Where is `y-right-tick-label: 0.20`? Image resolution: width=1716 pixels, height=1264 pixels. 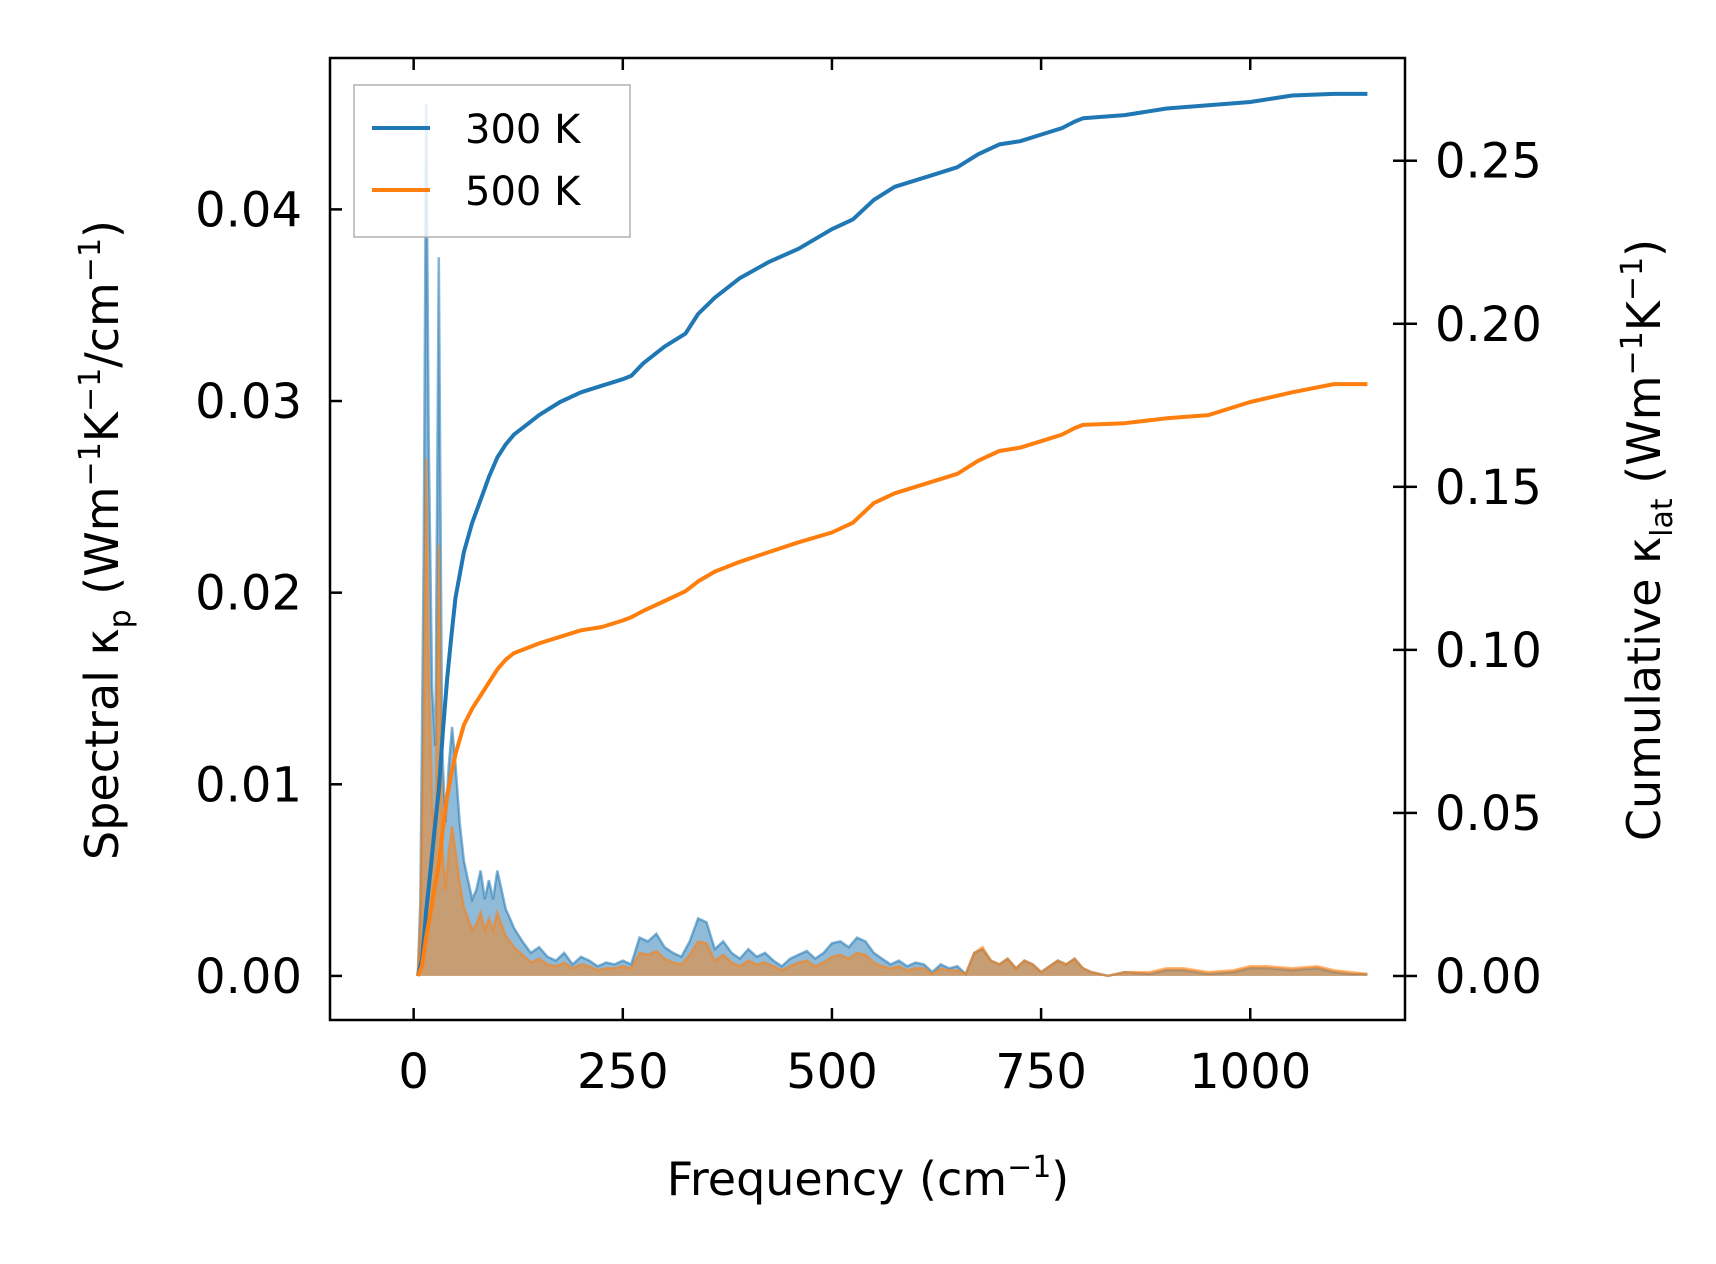
y-right-tick-label: 0.20 is located at coordinates (1488, 325).